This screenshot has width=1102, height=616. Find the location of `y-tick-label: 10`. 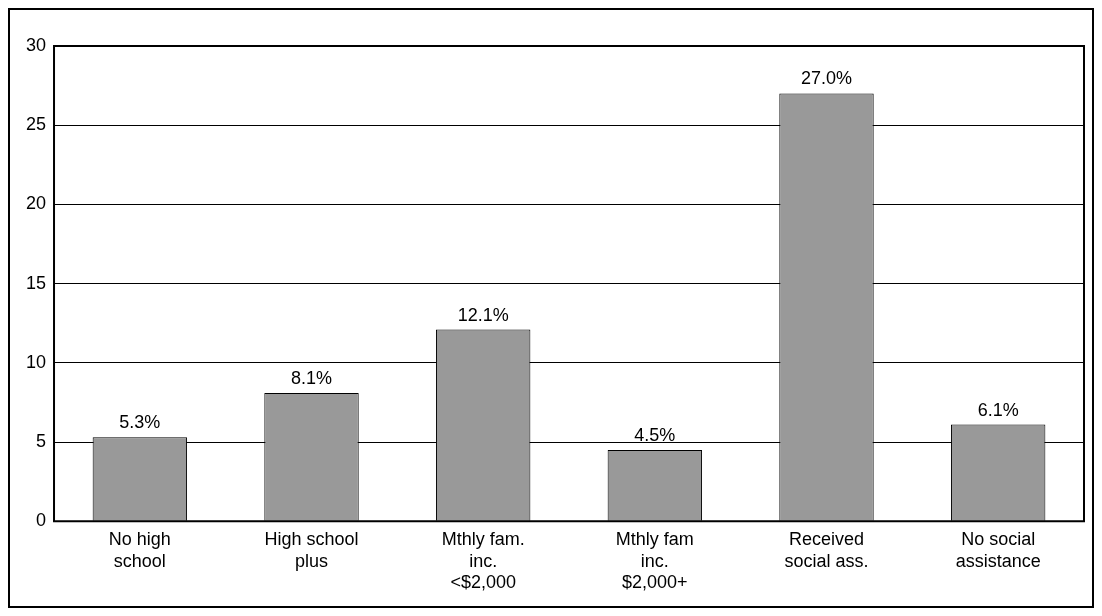

y-tick-label: 10 is located at coordinates (36, 361).